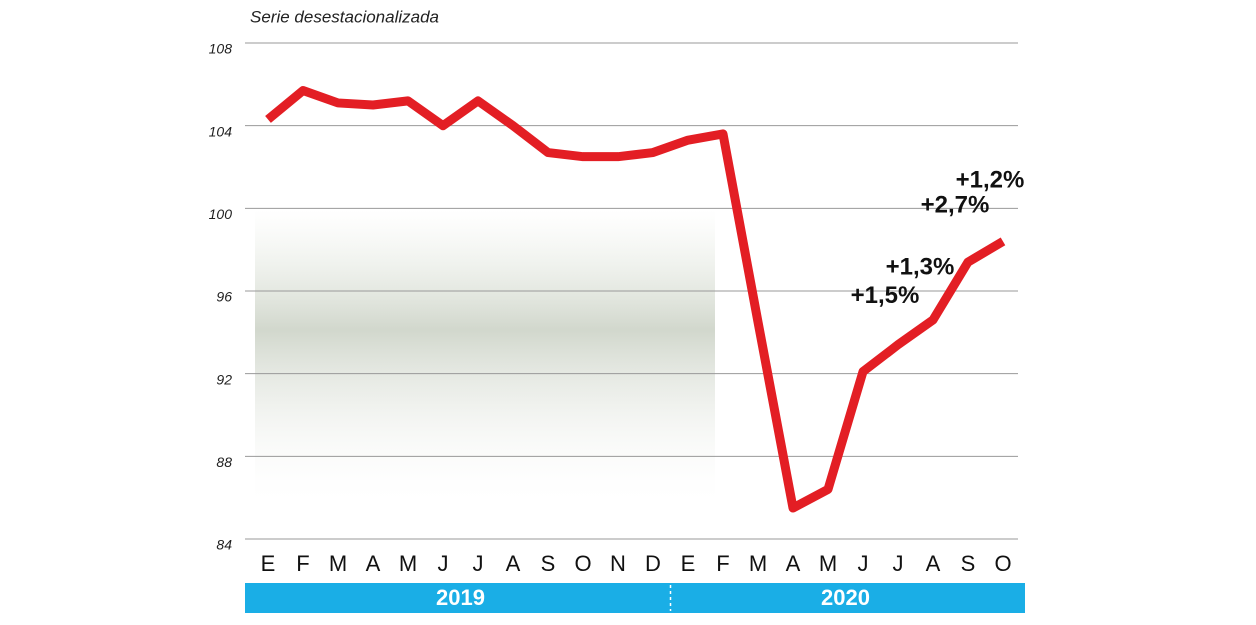 The height and width of the screenshot is (625, 1256). I want to click on annotation: +1,2%, so click(990, 180).